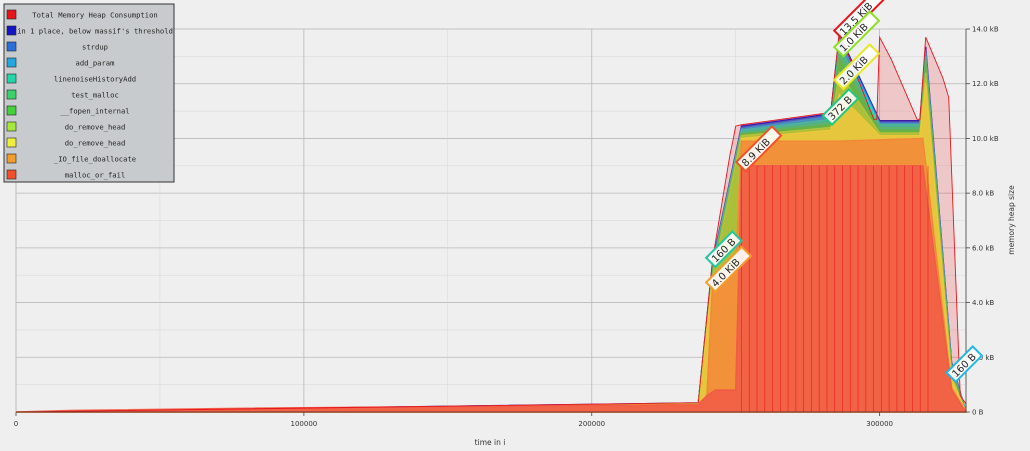  Describe the element at coordinates (95, 175) in the screenshot. I see `legend-label: malloc_or_fail` at that location.